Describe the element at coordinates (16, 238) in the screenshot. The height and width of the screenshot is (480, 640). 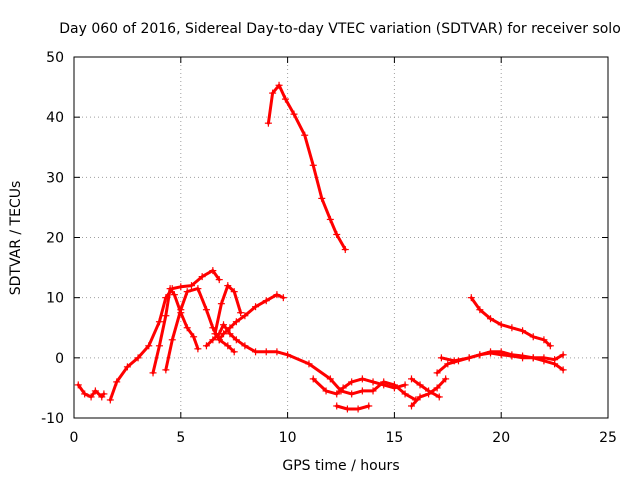
I see `y-axis-label: SDTVAR / TECUs` at that location.